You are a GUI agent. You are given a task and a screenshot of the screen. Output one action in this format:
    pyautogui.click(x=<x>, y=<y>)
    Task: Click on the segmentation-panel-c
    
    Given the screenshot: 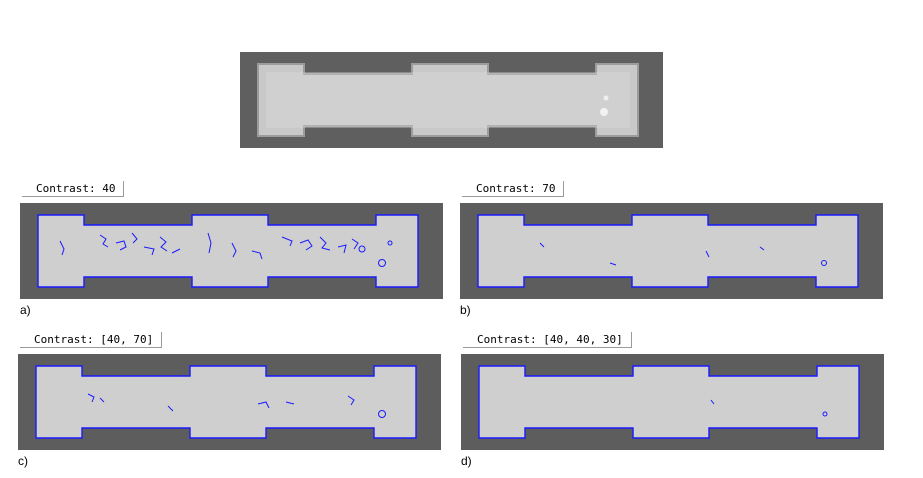 What is the action you would take?
    pyautogui.click(x=229, y=402)
    